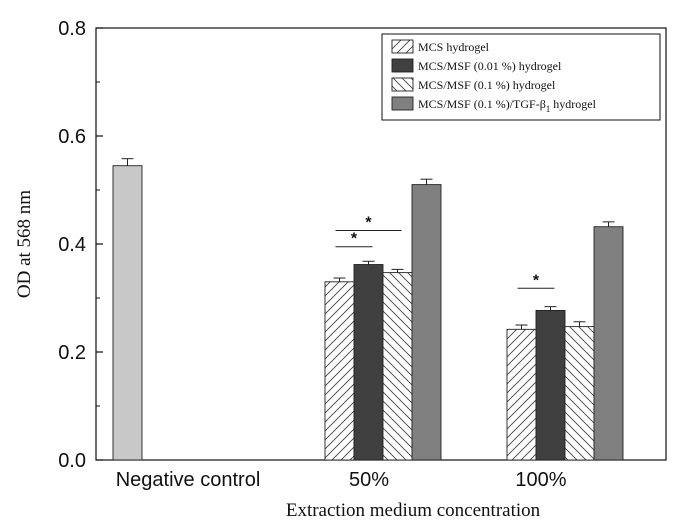 This screenshot has width=673, height=523. What do you see at coordinates (188, 480) in the screenshot?
I see `x-category-label: Negative control` at bounding box center [188, 480].